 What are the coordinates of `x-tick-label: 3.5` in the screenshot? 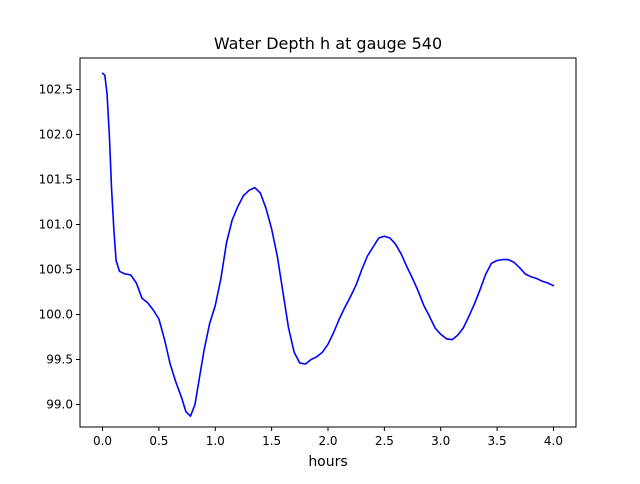 It's located at (497, 441).